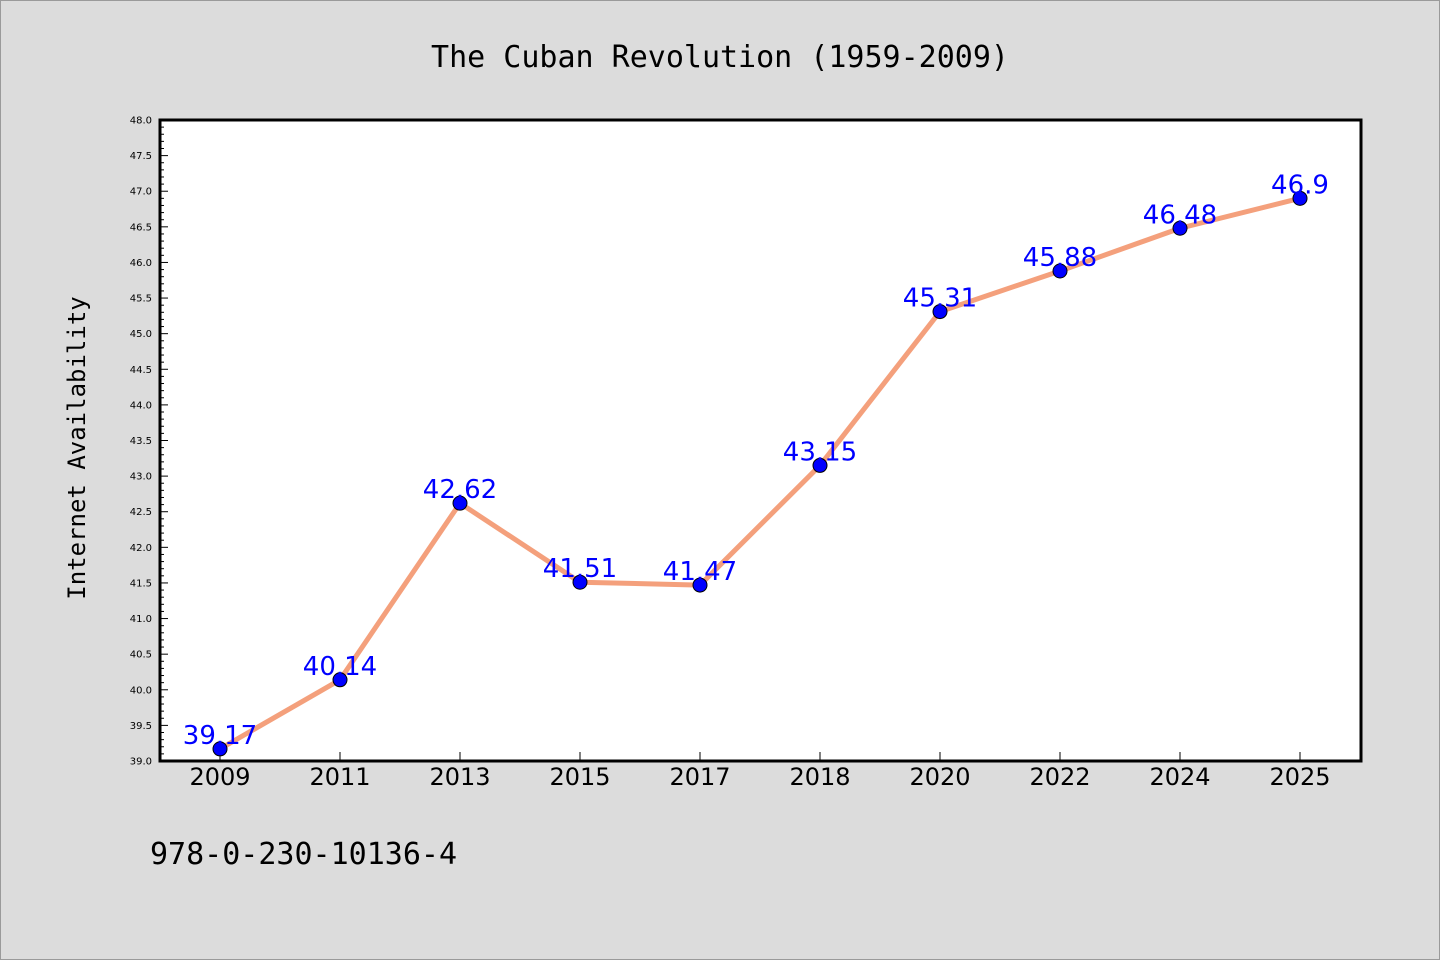 The width and height of the screenshot is (1440, 960). I want to click on y-tick-label: 39.0, so click(141, 762).